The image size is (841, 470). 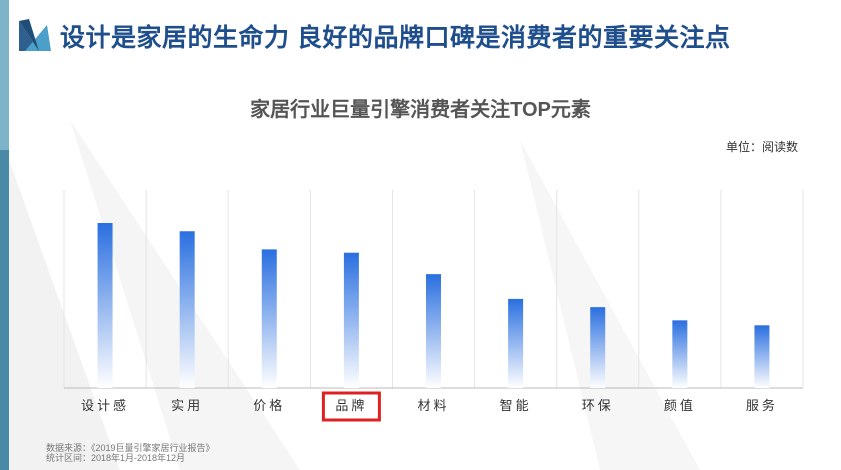 I want to click on category-label: 环保, so click(x=598, y=406).